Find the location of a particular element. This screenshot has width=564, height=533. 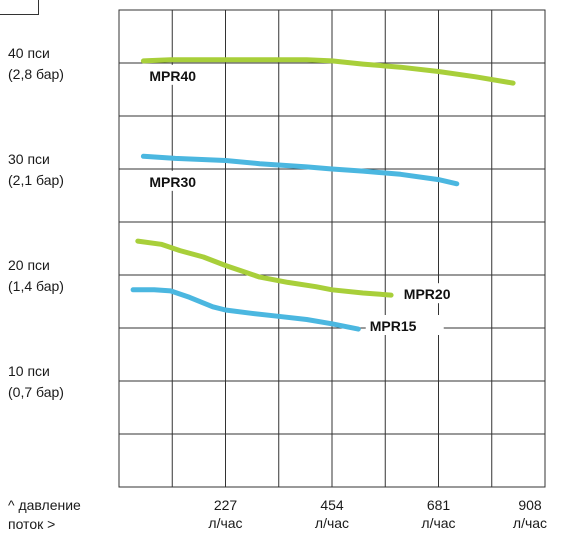

x-axis-tick-value: 681 is located at coordinates (438, 505).